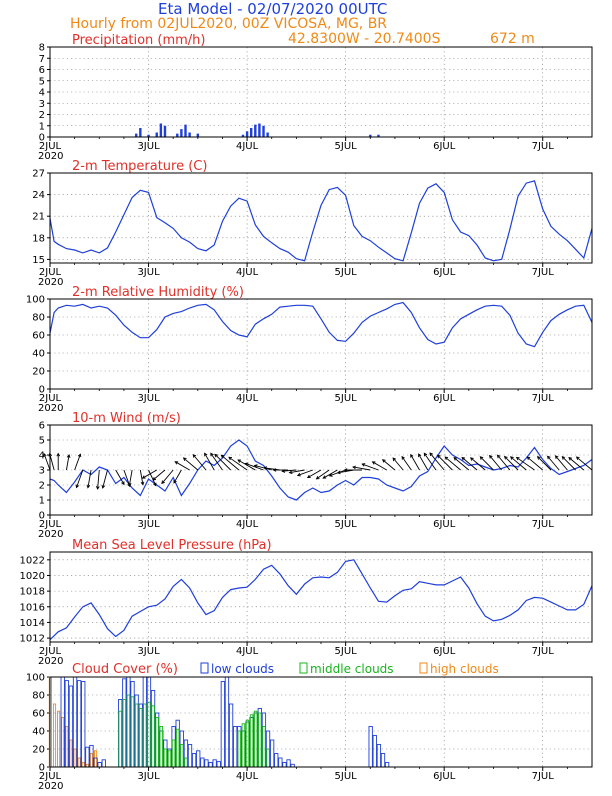 This screenshot has height=796, width=612. Describe the element at coordinates (42, 104) in the screenshot. I see `precip-ytick-label: 3` at that location.